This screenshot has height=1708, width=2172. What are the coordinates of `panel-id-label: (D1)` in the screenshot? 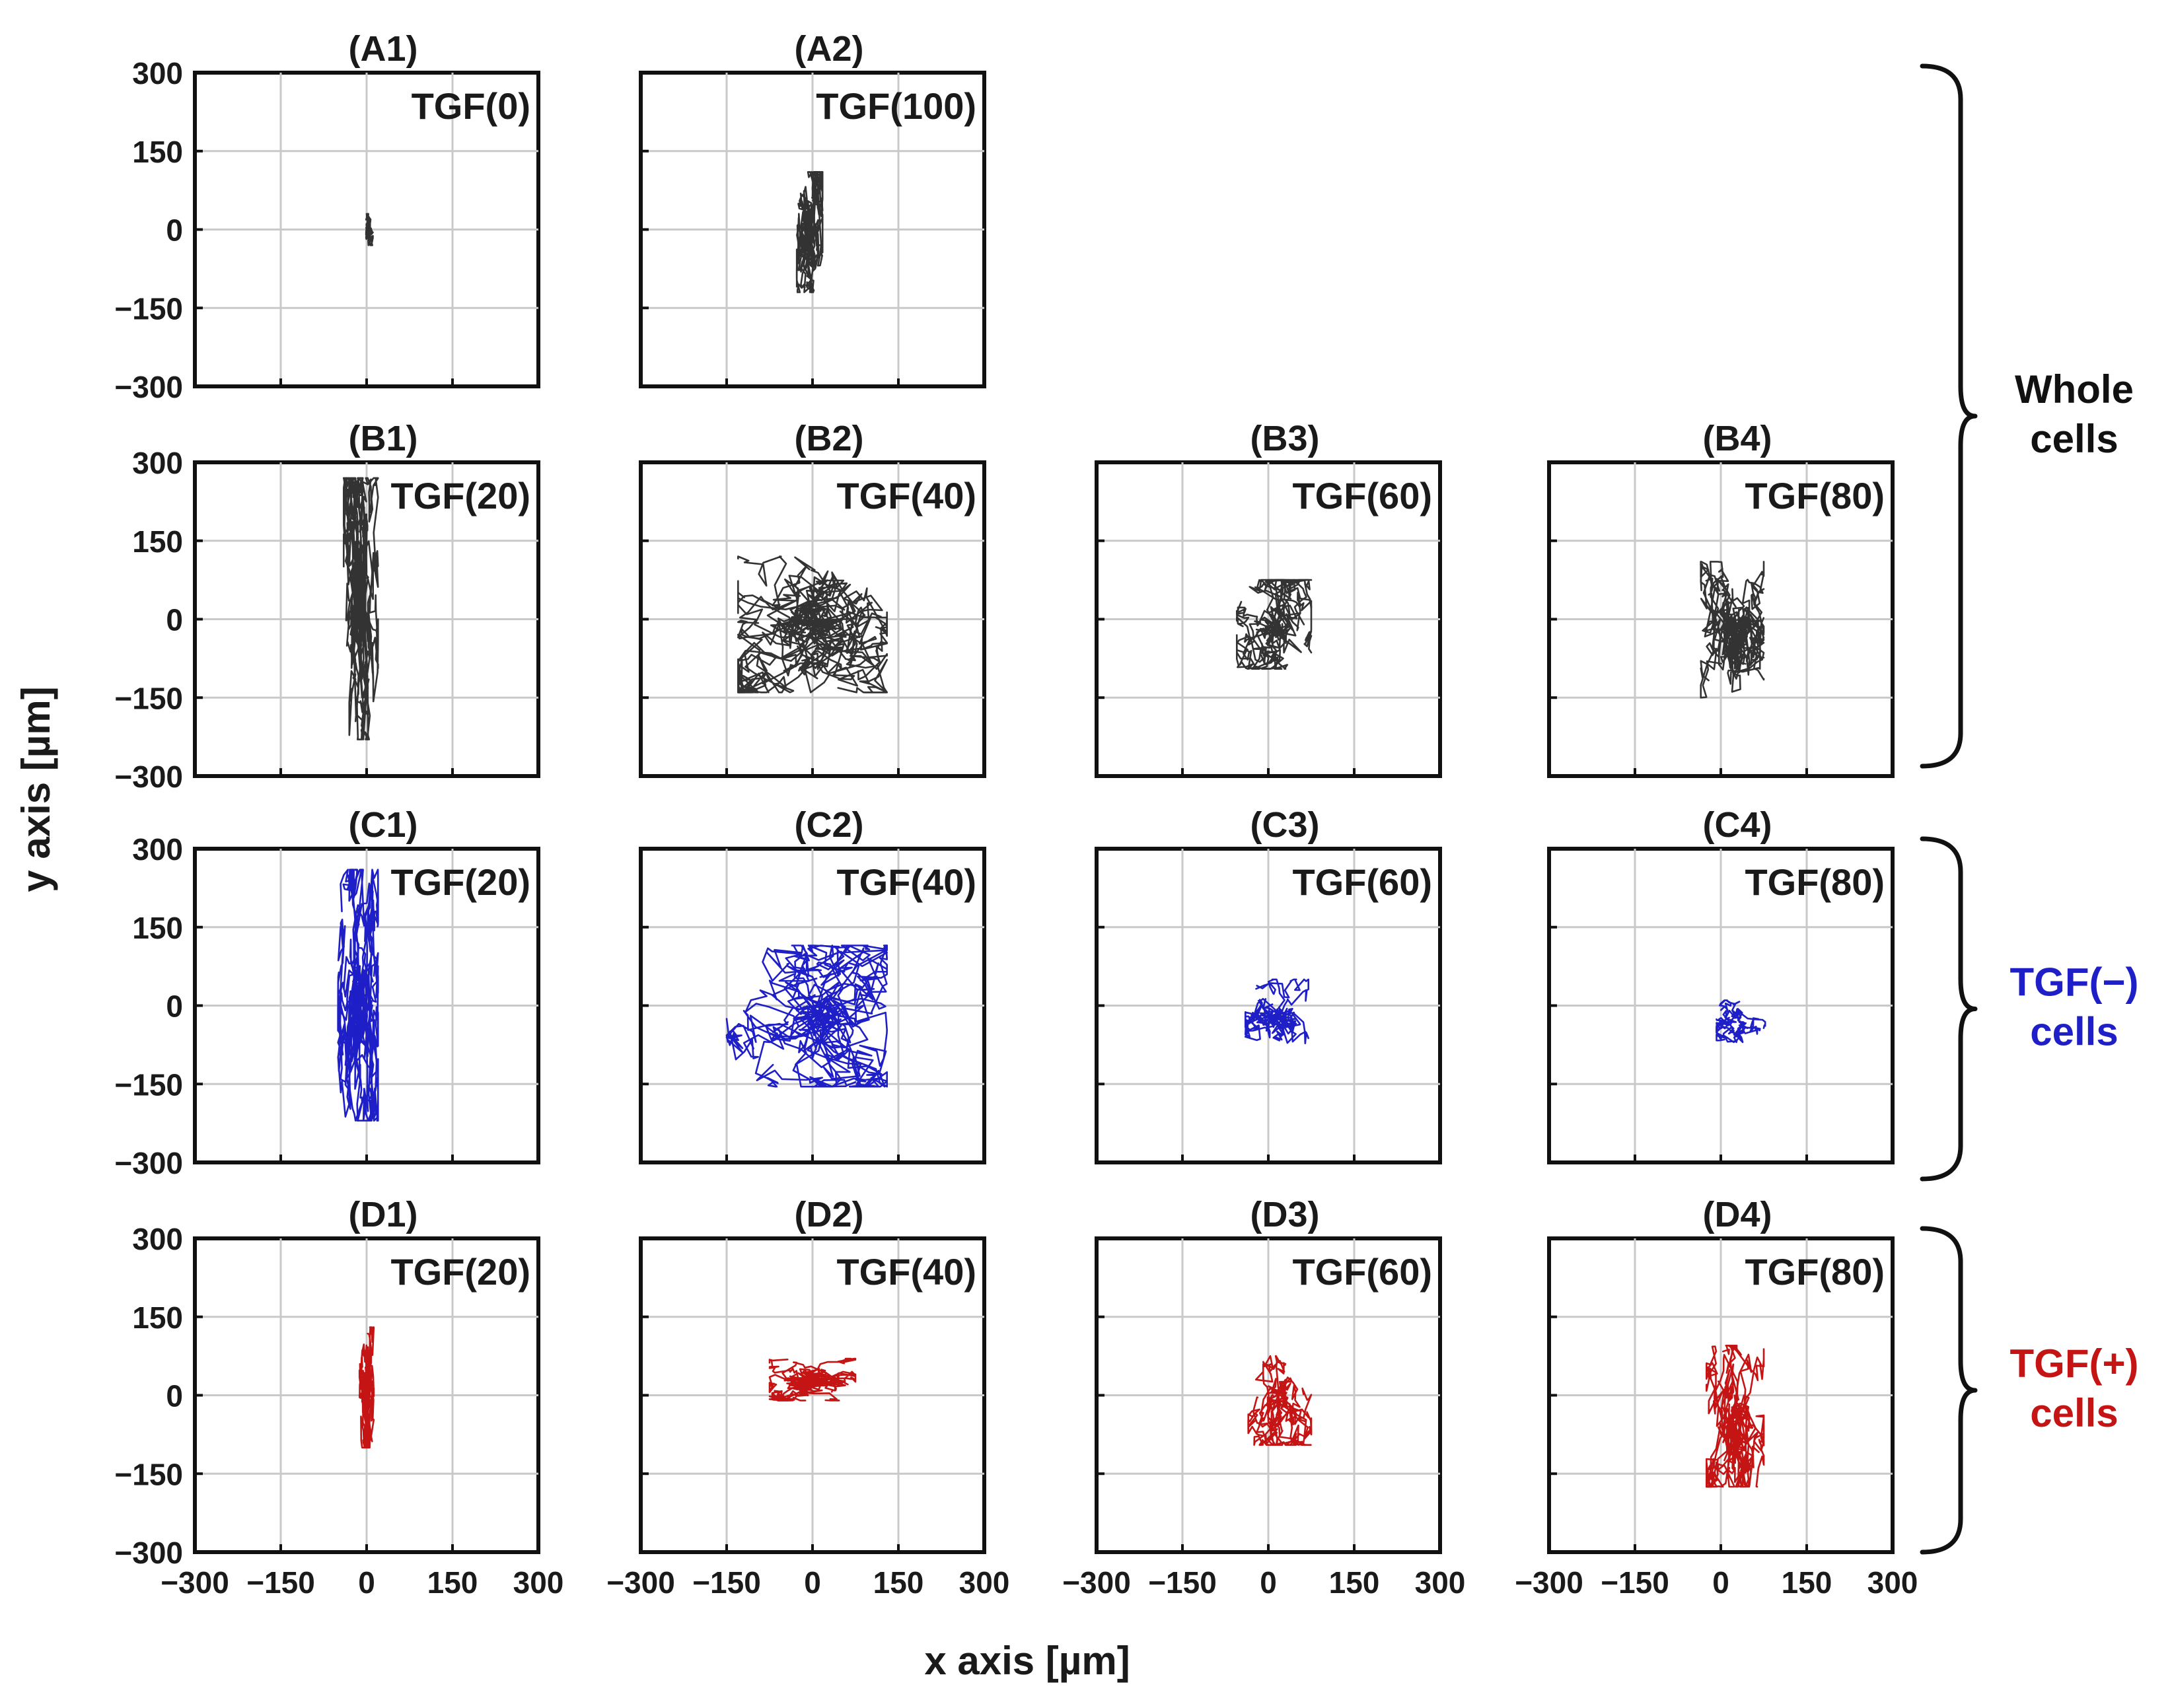 It's located at (383, 1214).